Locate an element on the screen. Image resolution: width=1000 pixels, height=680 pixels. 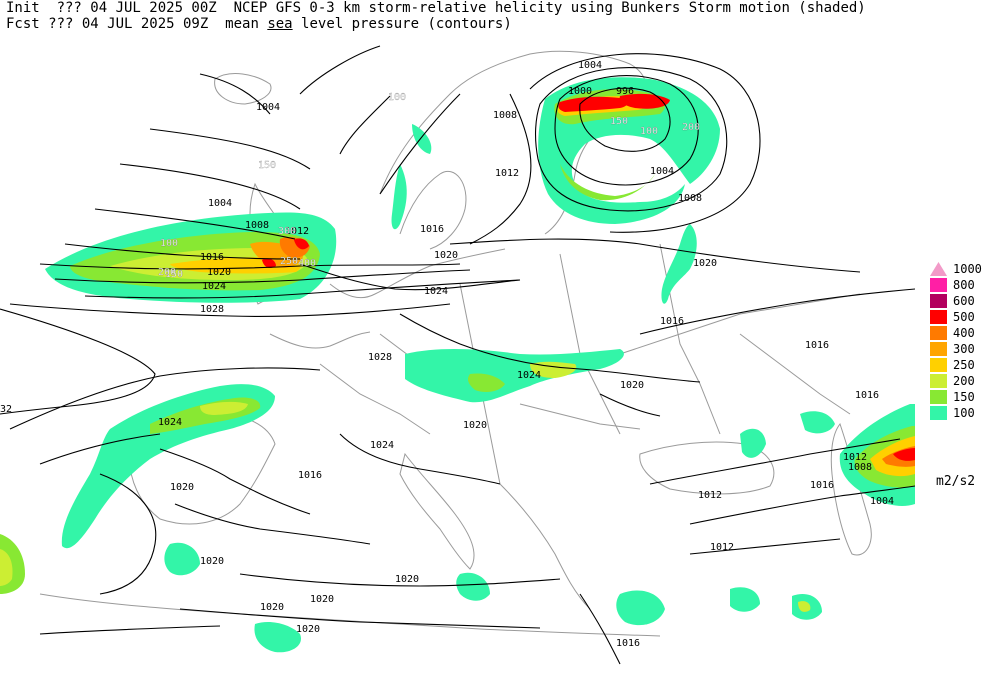
contour-desc-underlined: sea is located at coordinates (280, 24).